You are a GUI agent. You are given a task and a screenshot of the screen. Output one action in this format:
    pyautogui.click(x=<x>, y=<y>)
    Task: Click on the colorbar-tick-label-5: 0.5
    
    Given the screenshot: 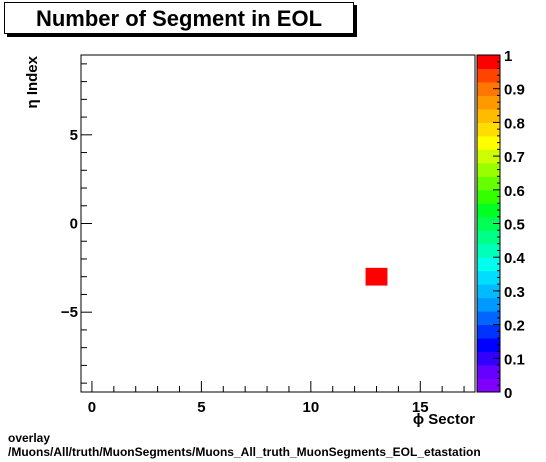 What is the action you would take?
    pyautogui.click(x=514, y=225)
    